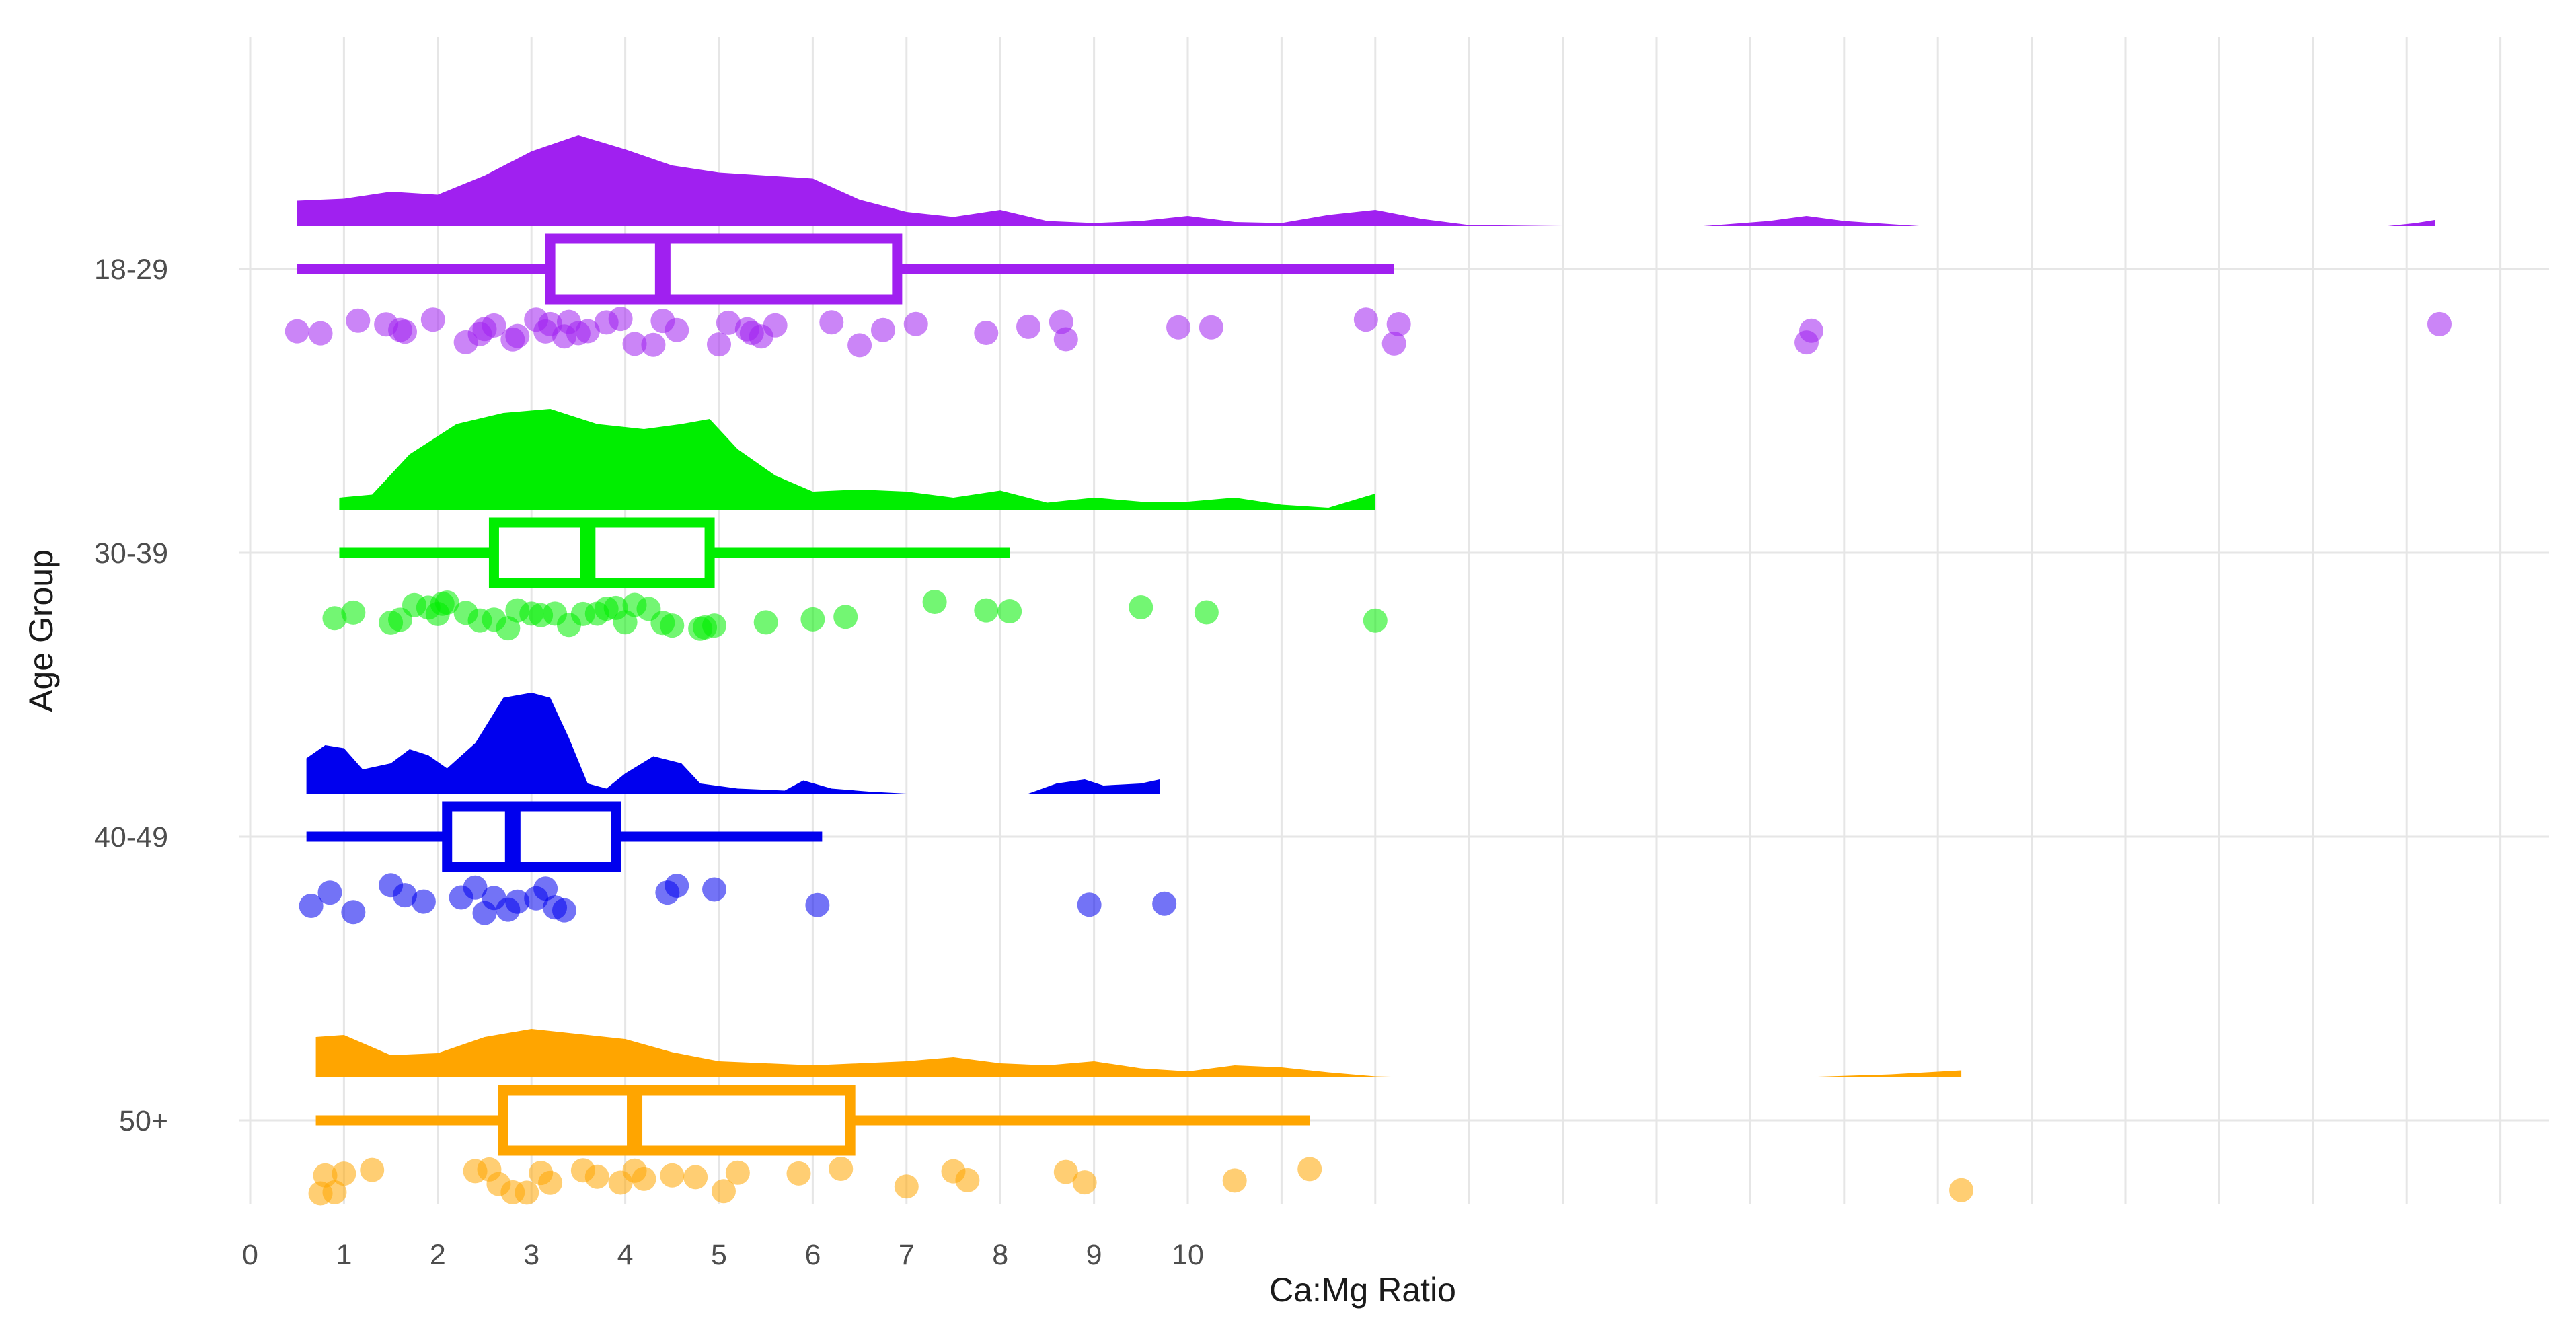  What do you see at coordinates (344, 1255) in the screenshot?
I see `x-tick-label: 1` at bounding box center [344, 1255].